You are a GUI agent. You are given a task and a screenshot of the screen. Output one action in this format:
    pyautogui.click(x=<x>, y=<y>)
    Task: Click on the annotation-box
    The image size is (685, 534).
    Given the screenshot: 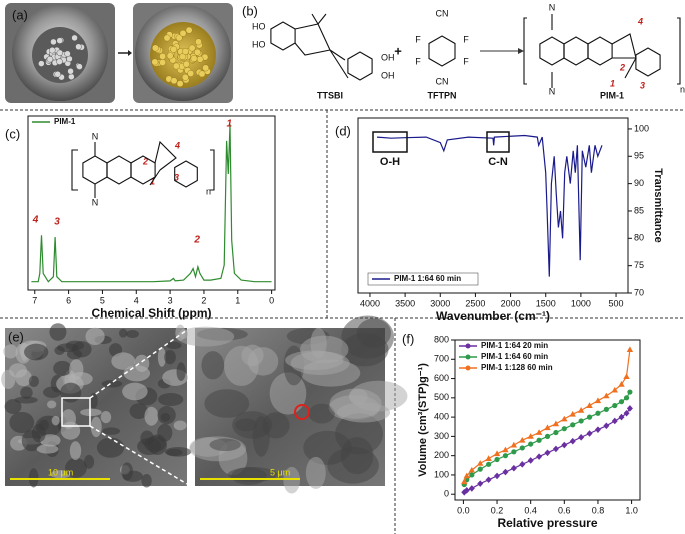 What is the action you would take?
    pyautogui.click(x=498, y=142)
    